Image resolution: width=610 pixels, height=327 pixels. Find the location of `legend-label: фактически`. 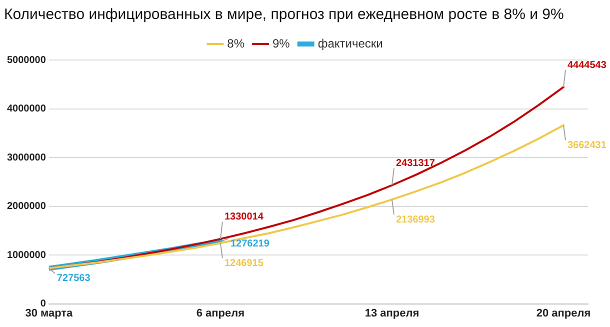

legend-label: фактически is located at coordinates (350, 43).